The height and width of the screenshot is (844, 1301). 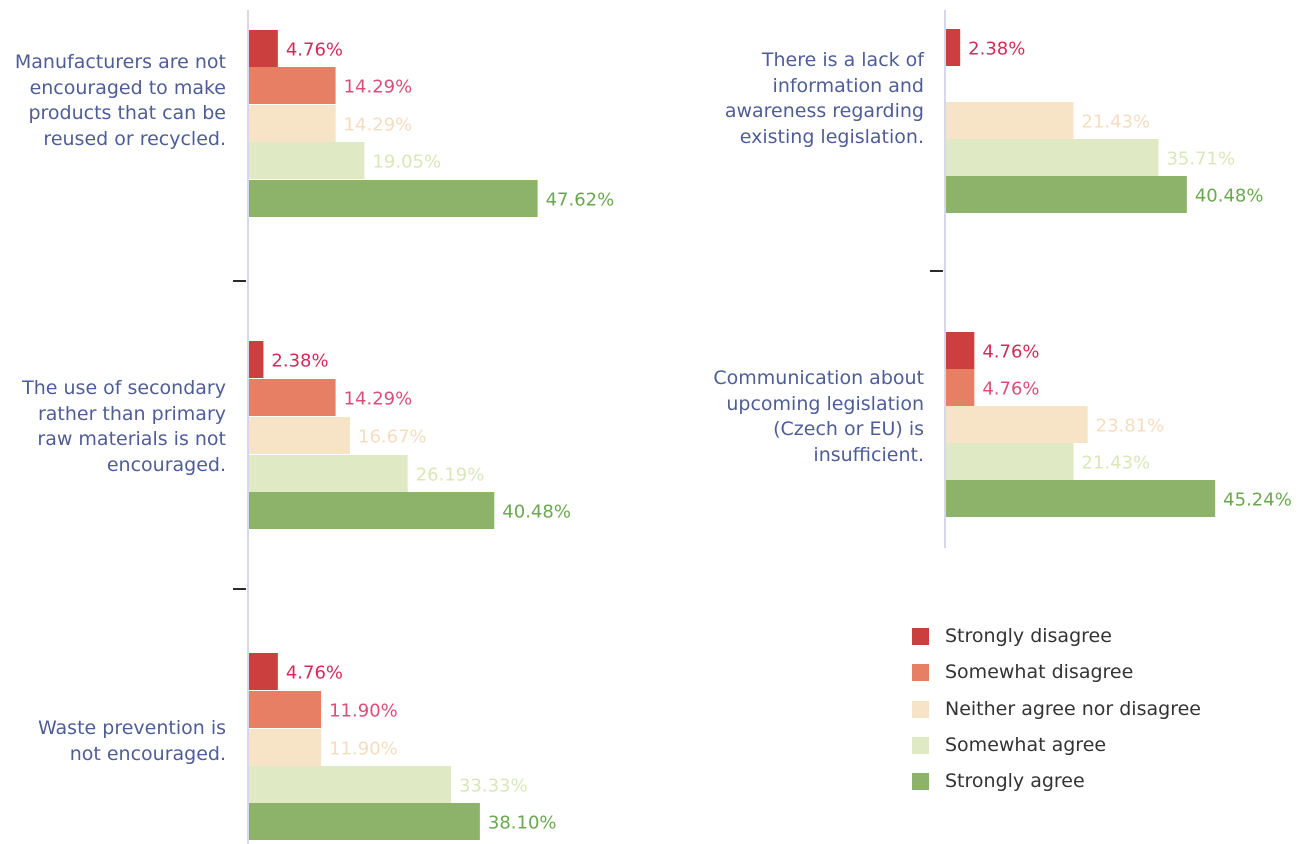 What do you see at coordinates (953, 47) in the screenshot?
I see `bar-g4-s1` at bounding box center [953, 47].